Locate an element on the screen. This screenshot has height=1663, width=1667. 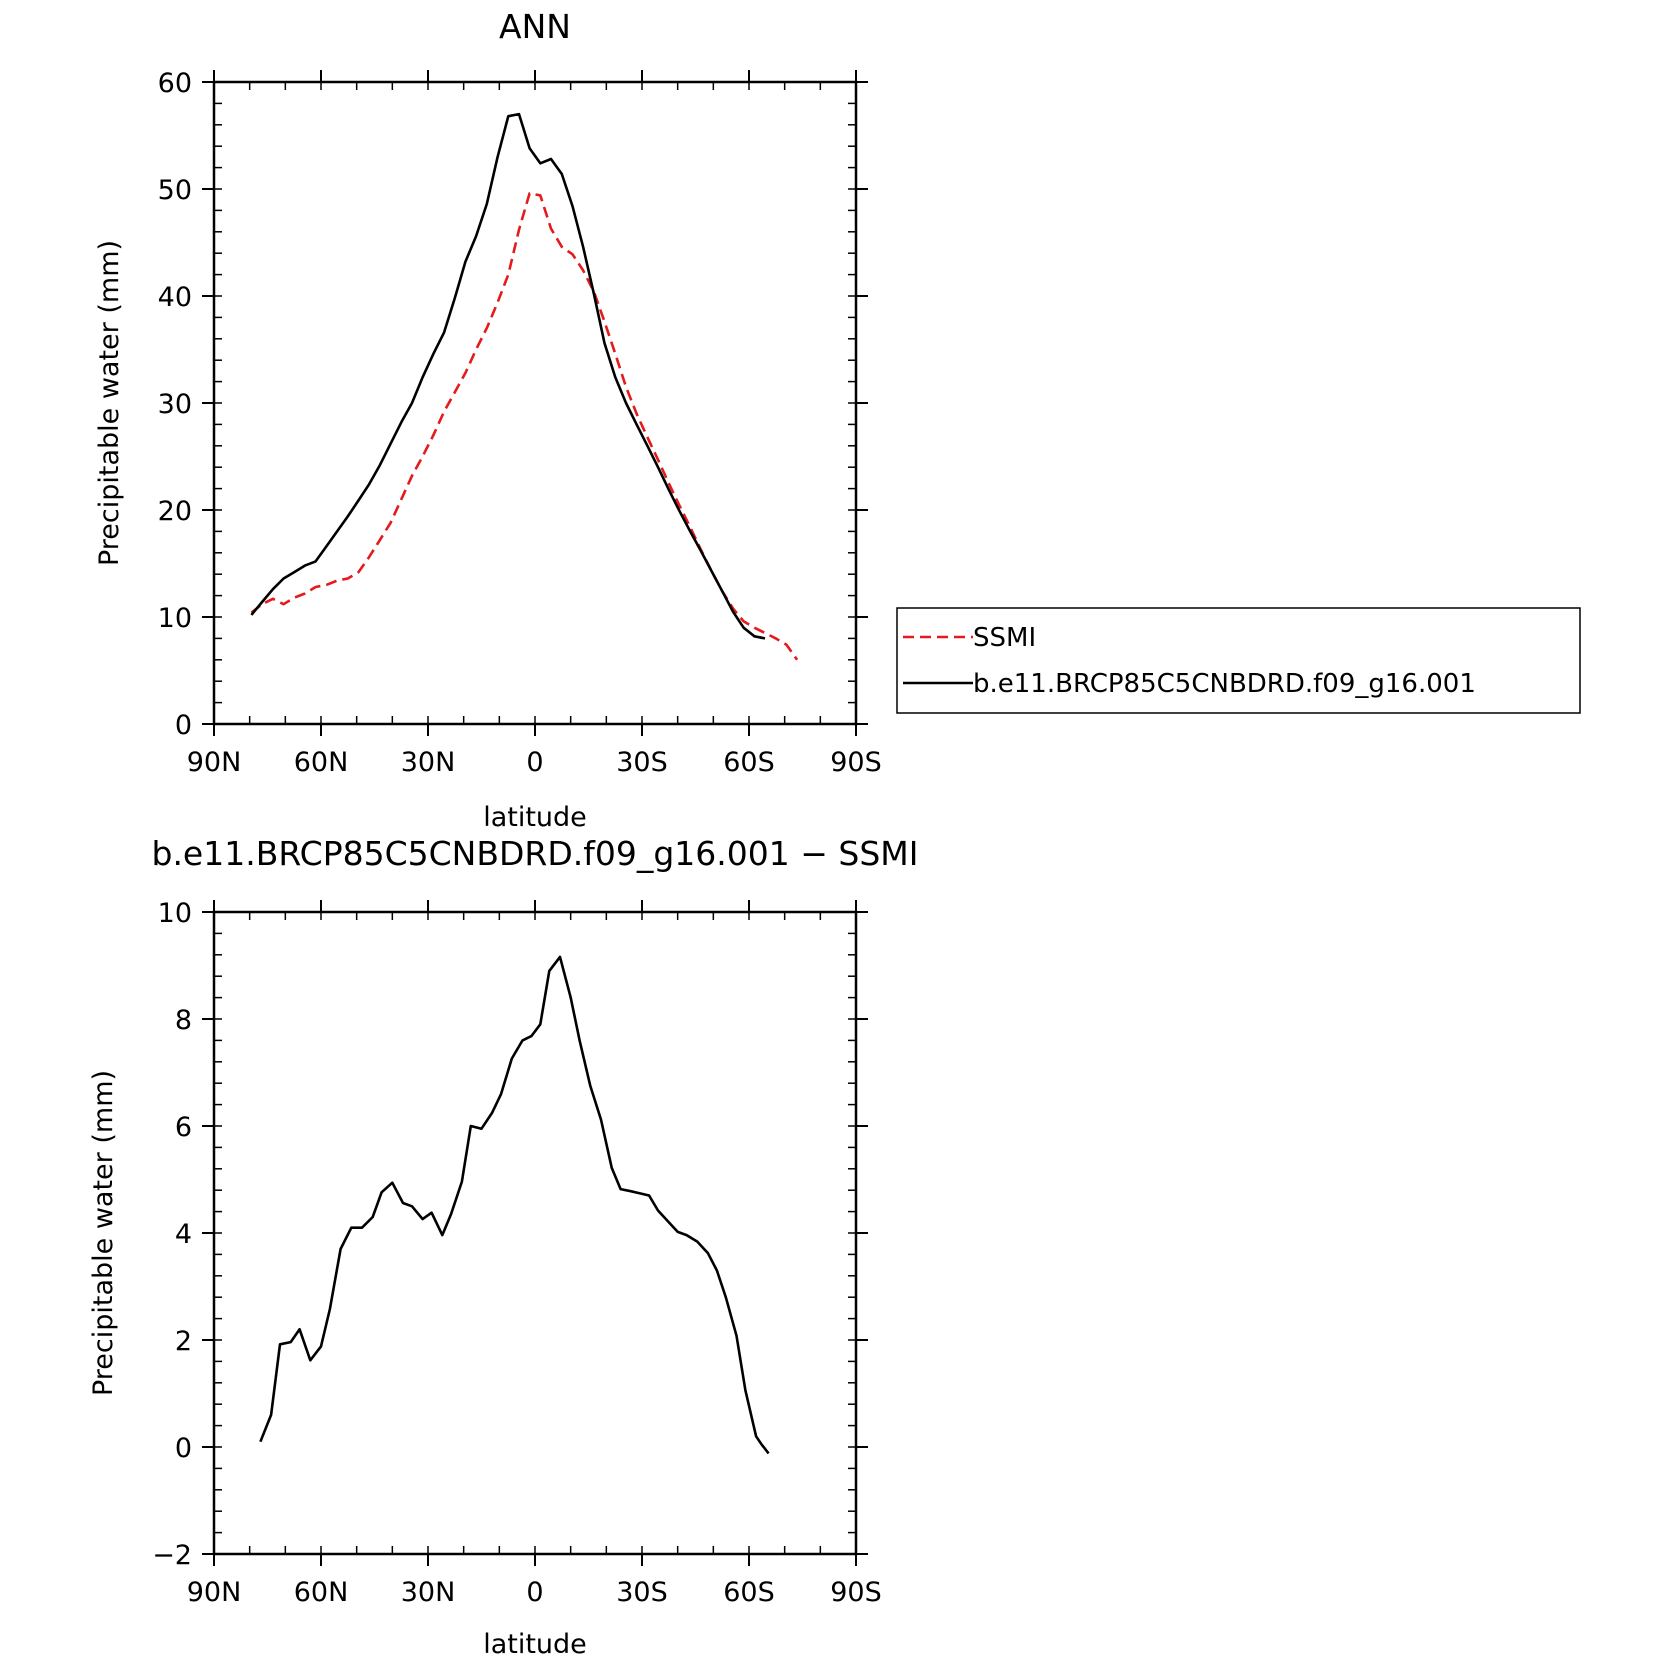
y-tick-label: 4 is located at coordinates (183, 1234).